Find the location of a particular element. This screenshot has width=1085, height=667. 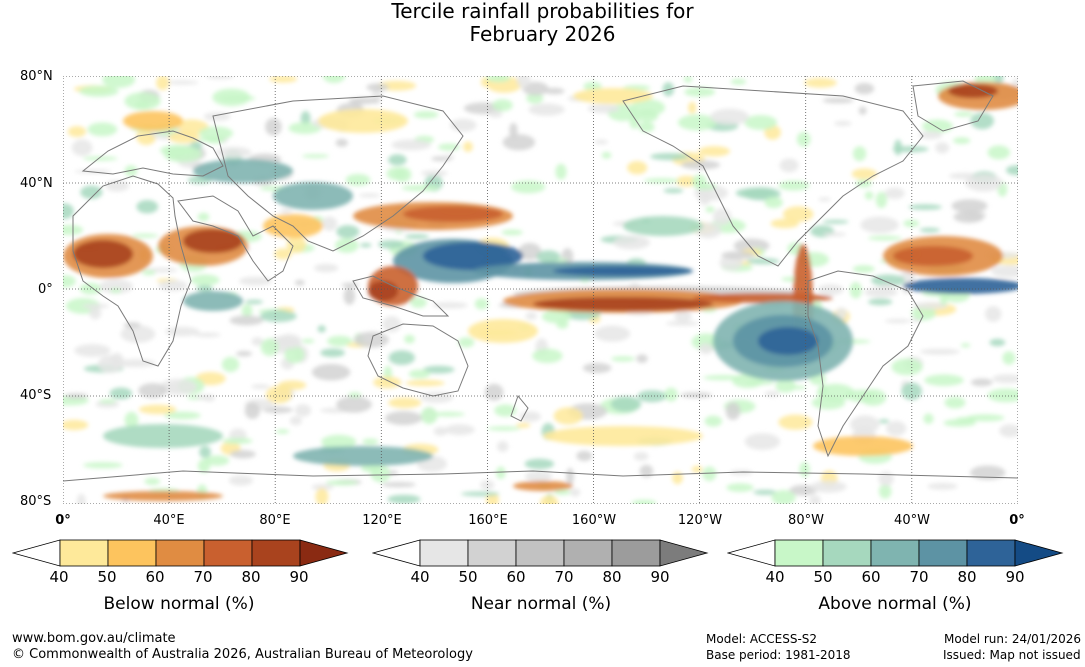

colorbar-arrow-high is located at coordinates (684, 553).